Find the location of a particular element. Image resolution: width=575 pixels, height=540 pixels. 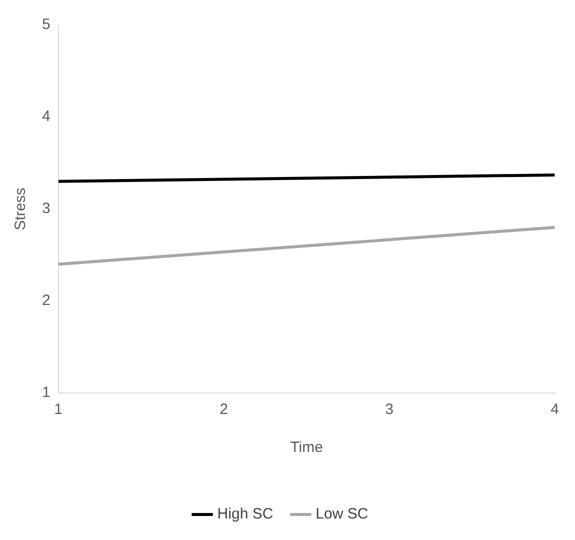

y-tick-label: 2 is located at coordinates (46, 301).